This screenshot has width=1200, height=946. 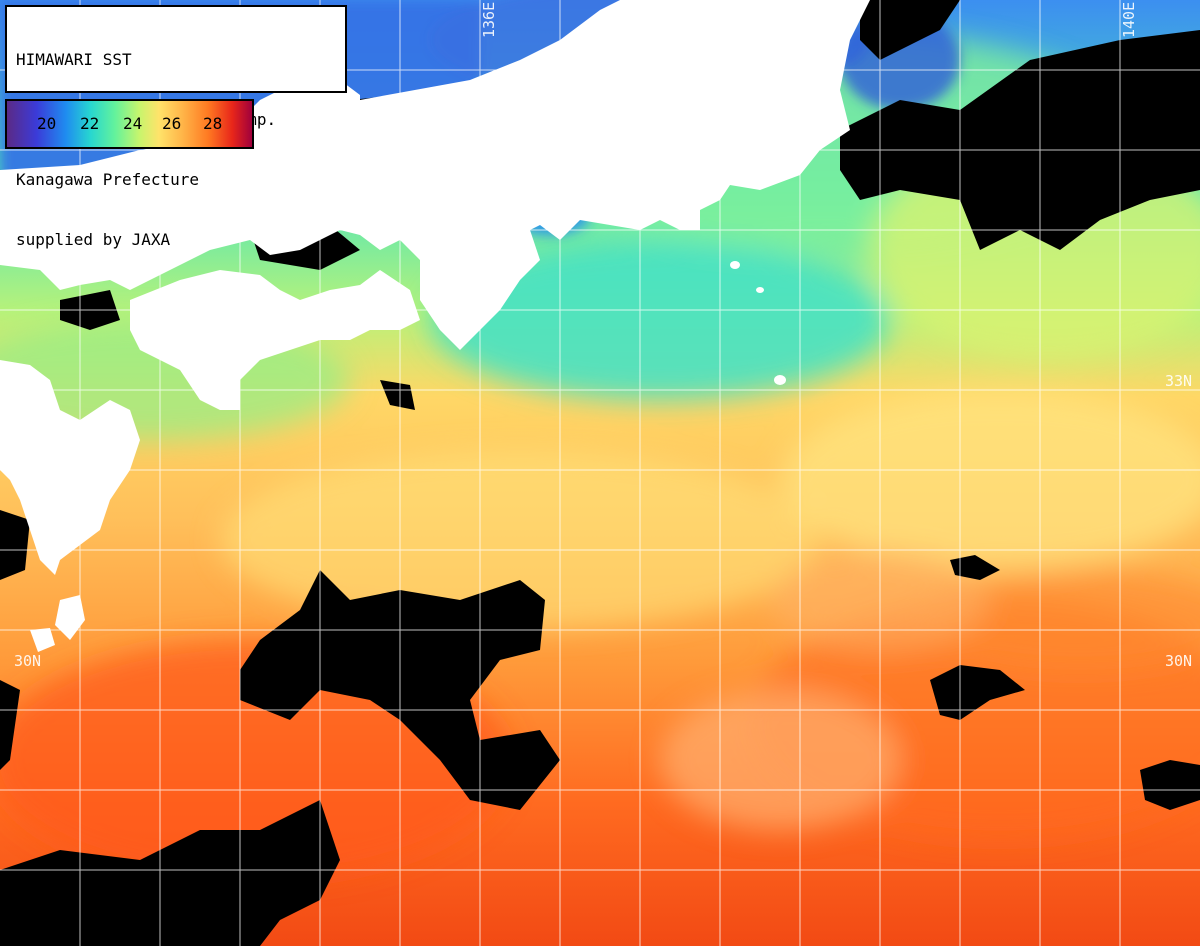 What do you see at coordinates (172, 123) in the screenshot?
I see `legend-tick: 26` at bounding box center [172, 123].